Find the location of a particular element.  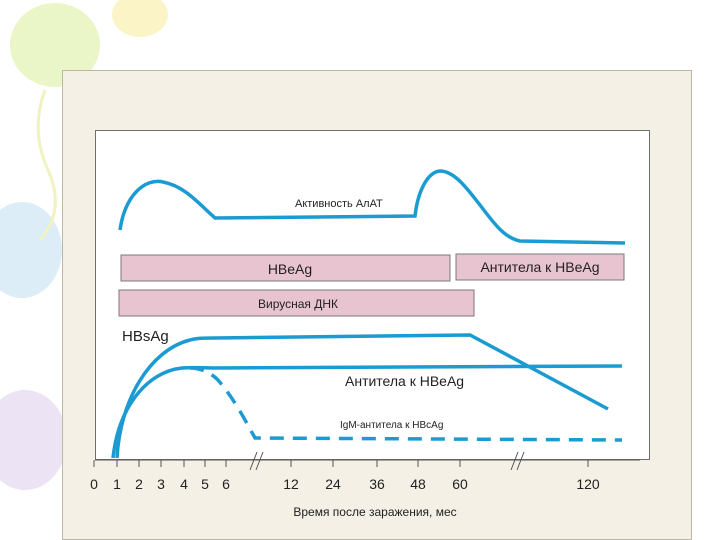

x-tick-label: 120 is located at coordinates (588, 484).